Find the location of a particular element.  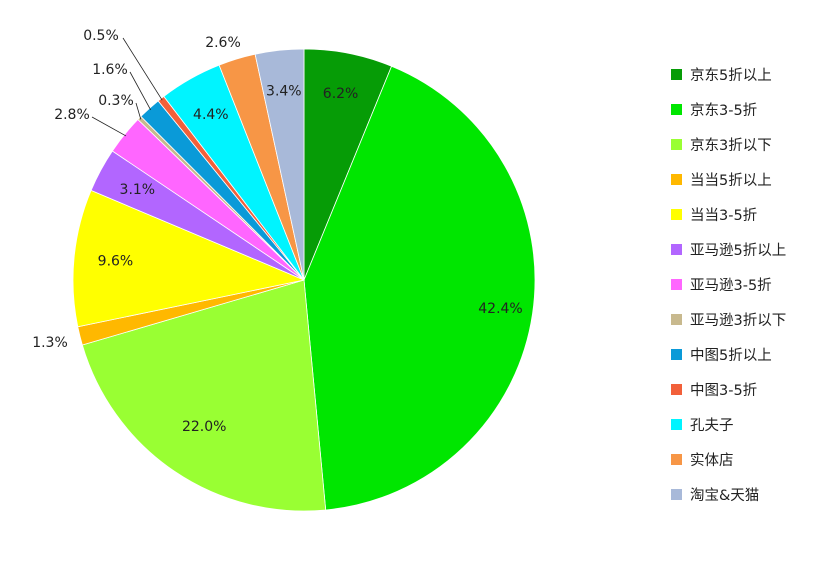

legend-label: 中图3-5折 is located at coordinates (724, 391).